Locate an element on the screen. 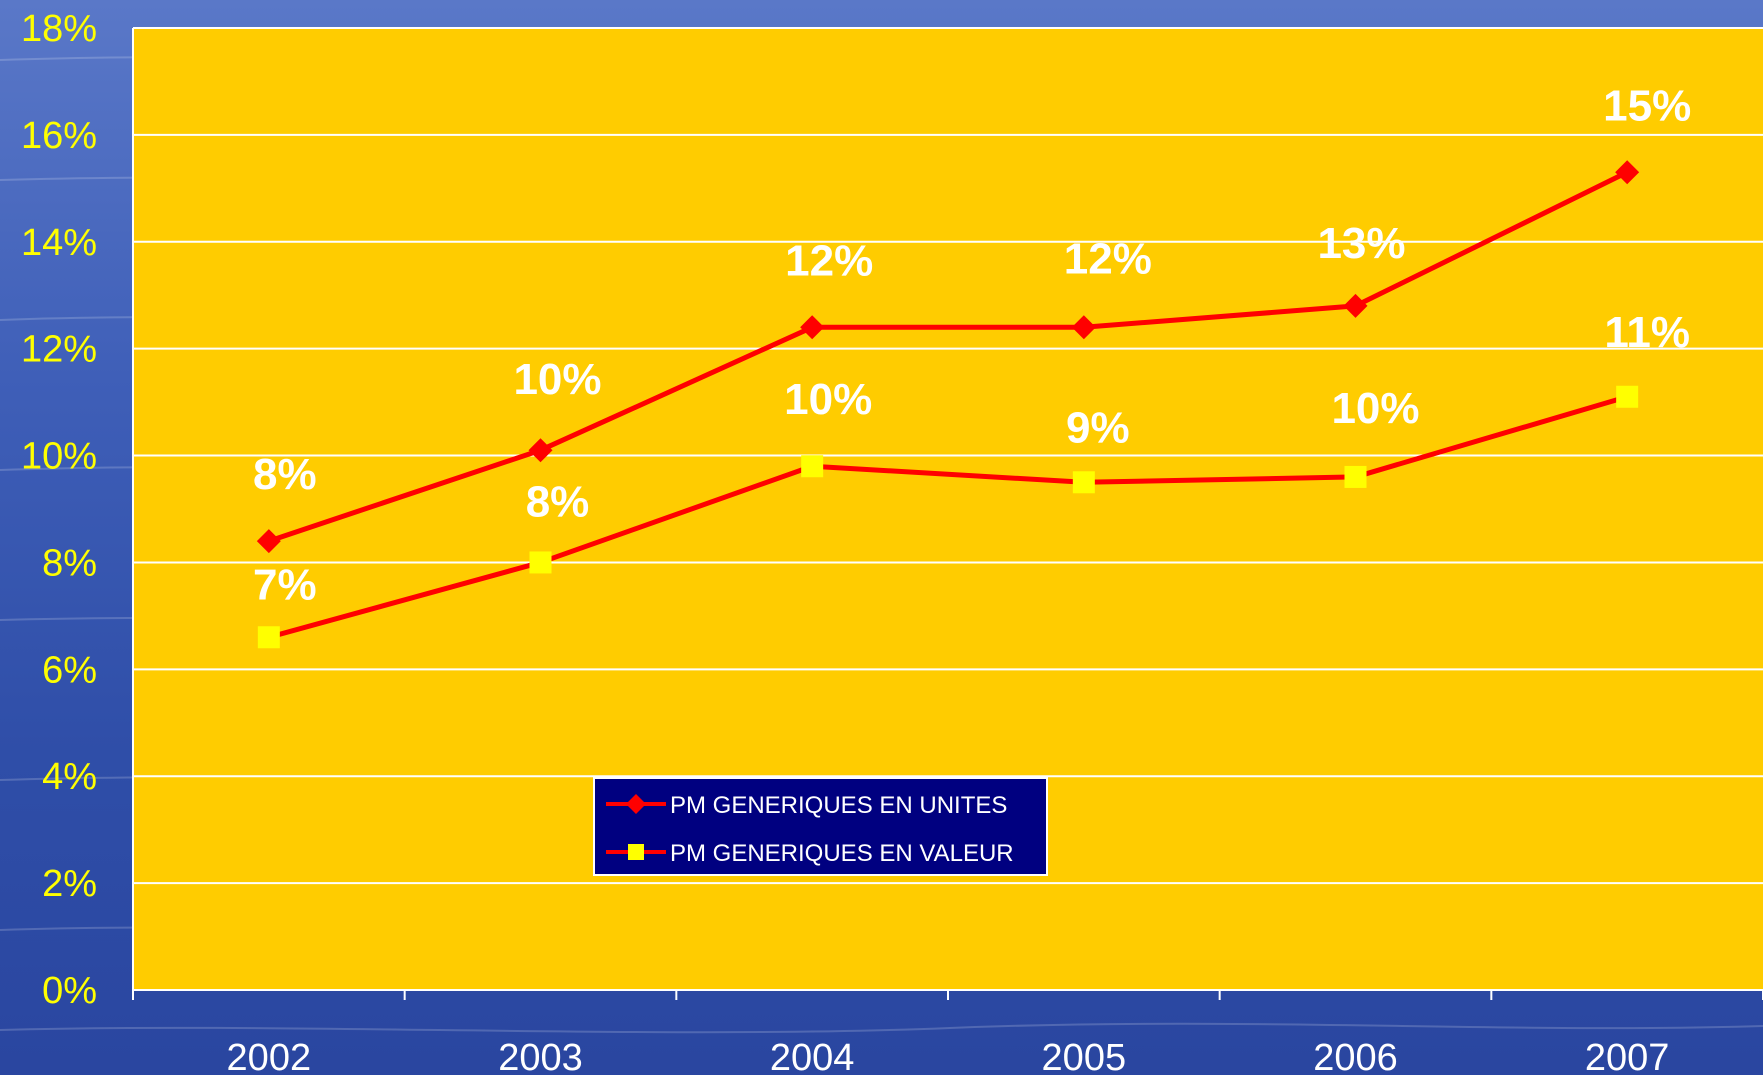 This screenshot has height=1075, width=1763. y-tick-label: 2% is located at coordinates (69, 884).